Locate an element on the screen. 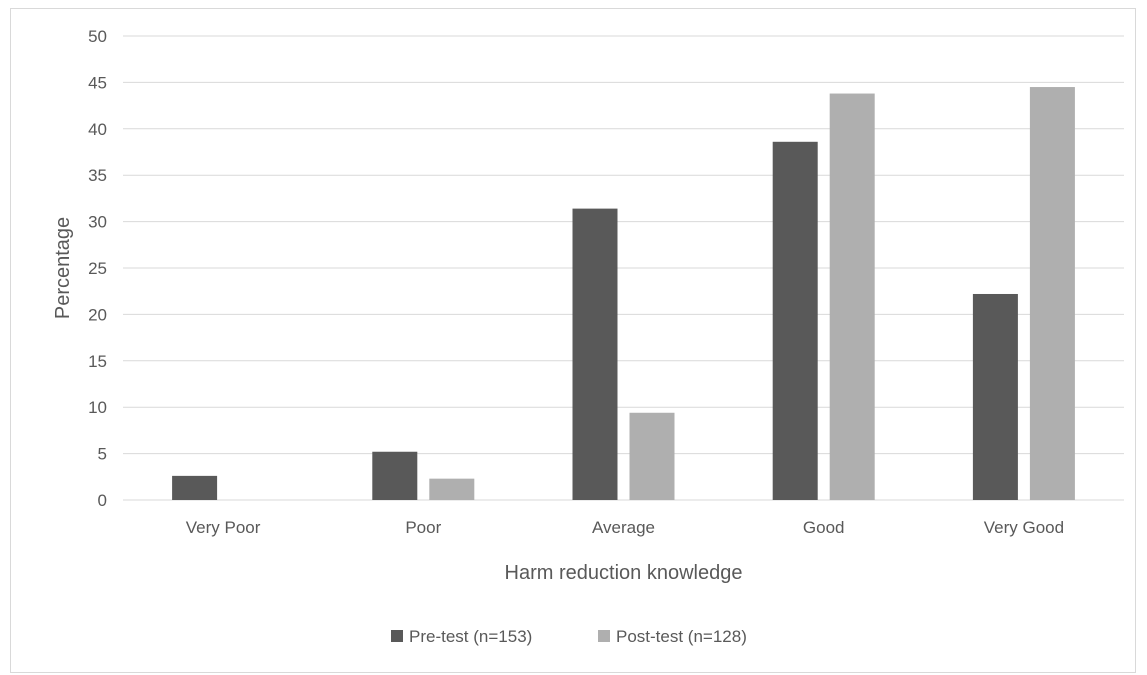  y-tick-label: 40 is located at coordinates (97, 129).